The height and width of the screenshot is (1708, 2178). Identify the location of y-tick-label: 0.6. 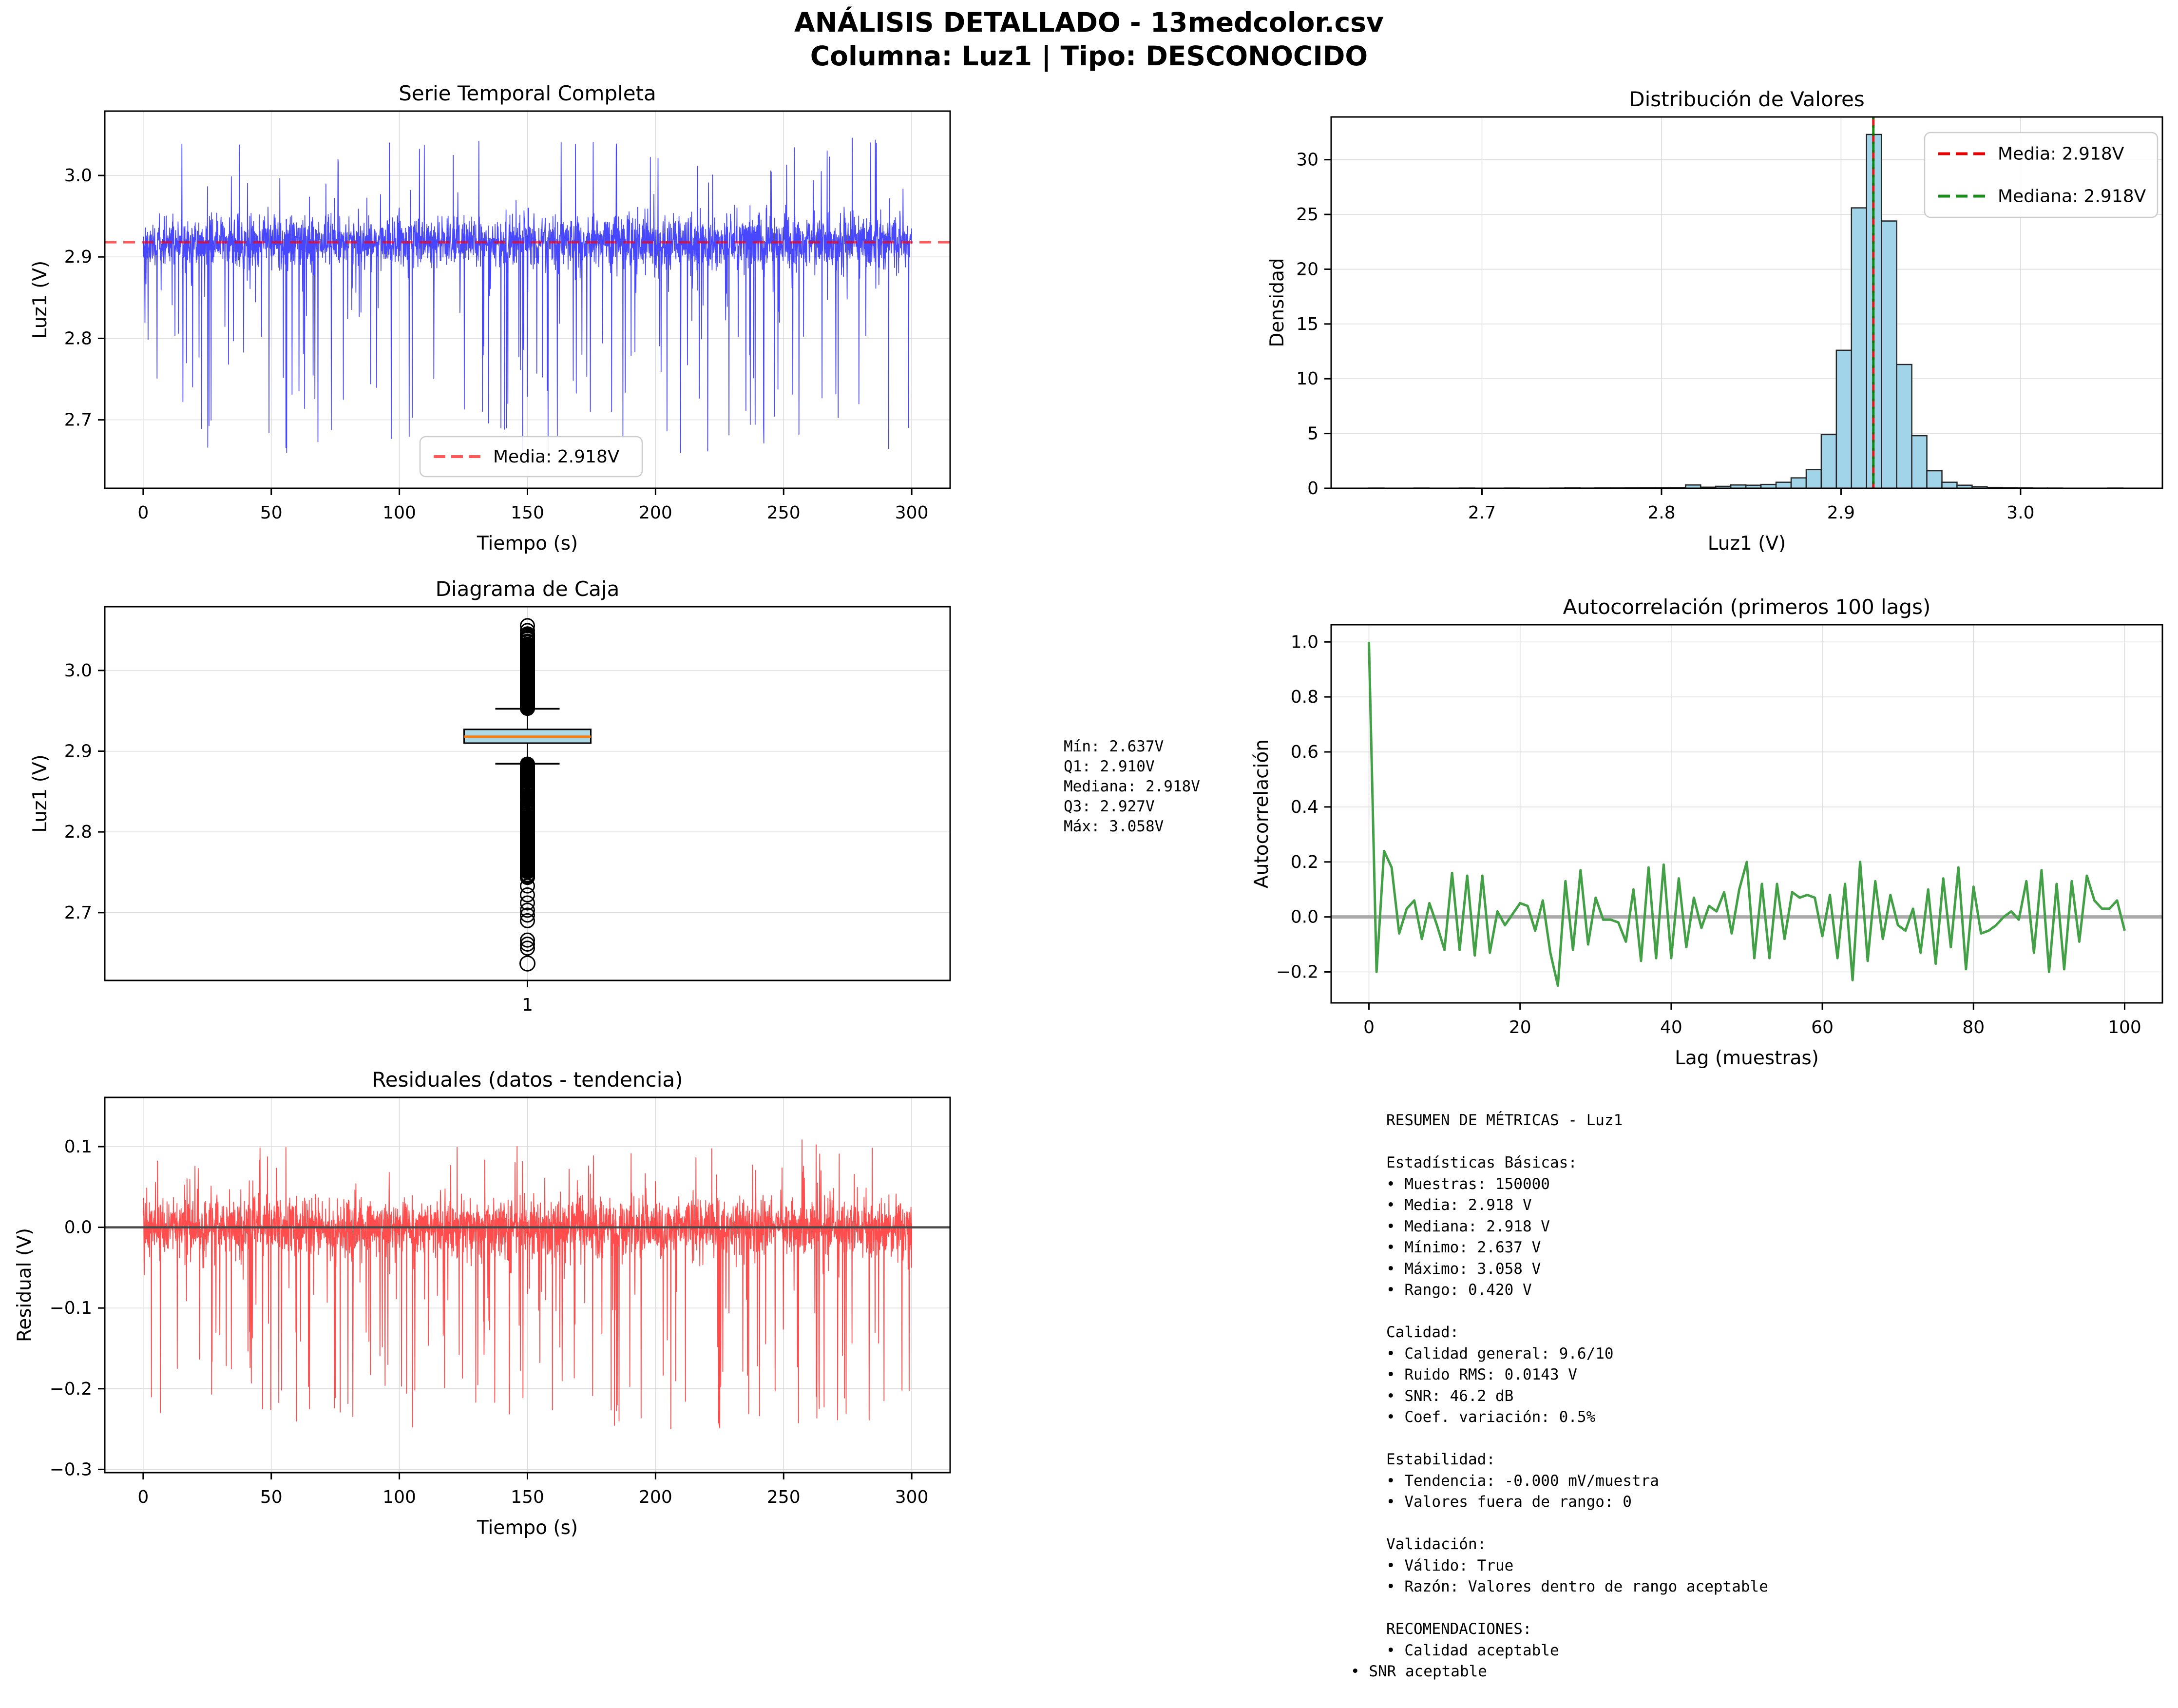
(1304, 752).